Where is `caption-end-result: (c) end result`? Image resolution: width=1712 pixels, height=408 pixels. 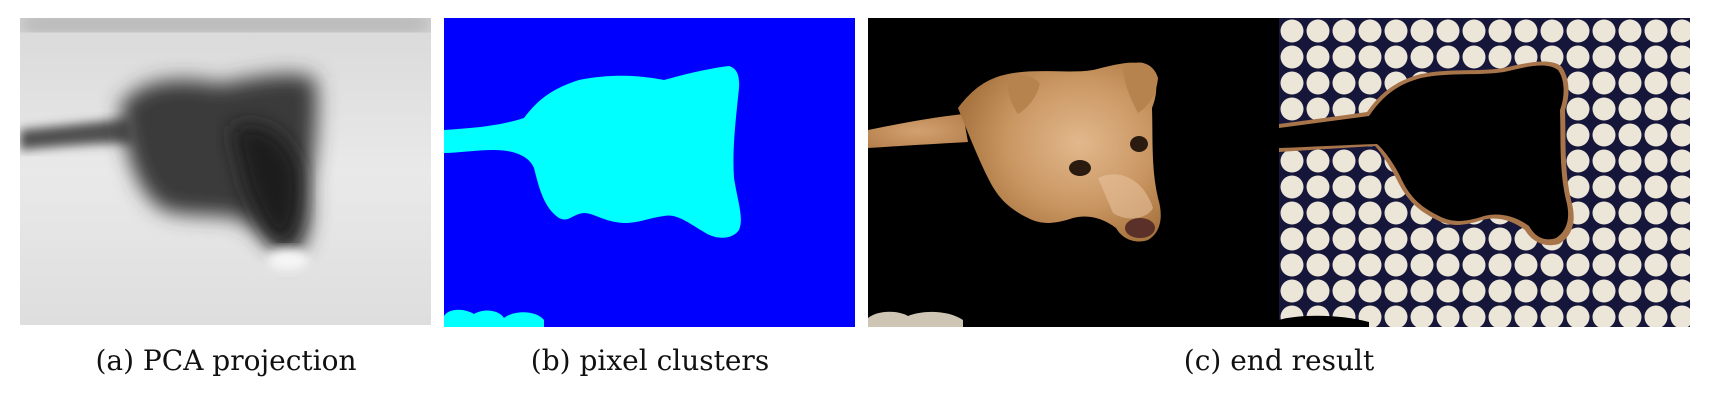 caption-end-result: (c) end result is located at coordinates (1279, 360).